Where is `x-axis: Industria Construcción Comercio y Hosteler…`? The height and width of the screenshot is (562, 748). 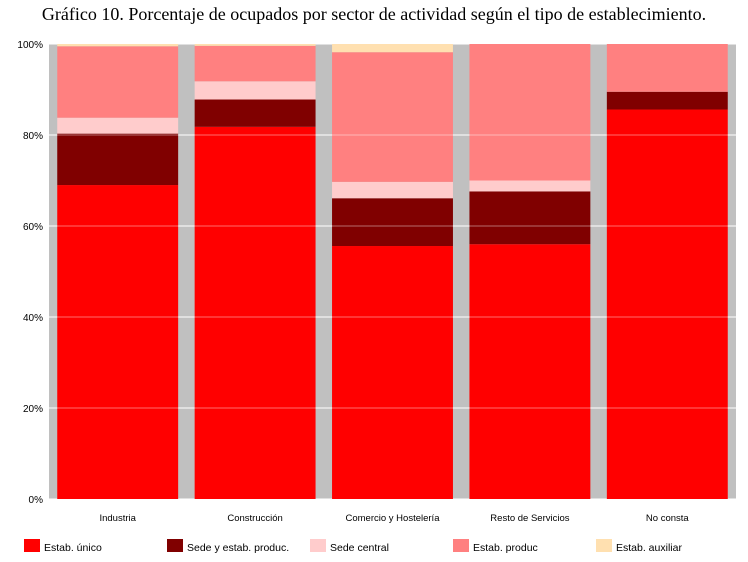
x-axis: Industria Construcción Comercio y Hosteler… is located at coordinates (394, 518).